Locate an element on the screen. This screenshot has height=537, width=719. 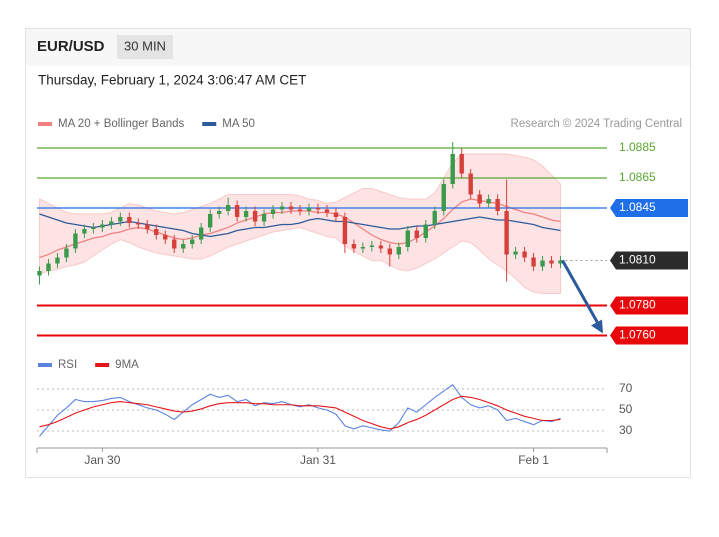
x-tick-label: Jan 31 is located at coordinates (318, 460).